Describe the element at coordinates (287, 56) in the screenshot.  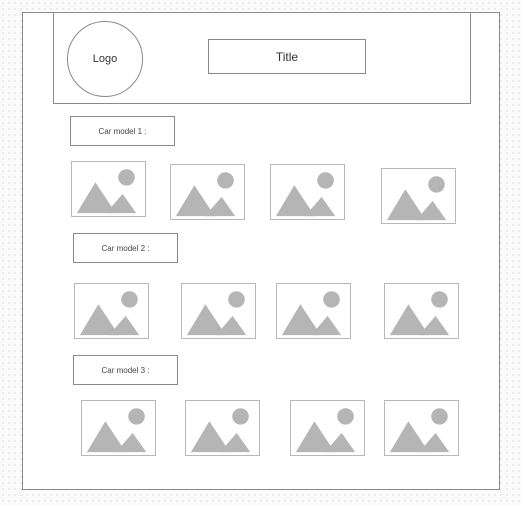
I see `page-title: Title` at that location.